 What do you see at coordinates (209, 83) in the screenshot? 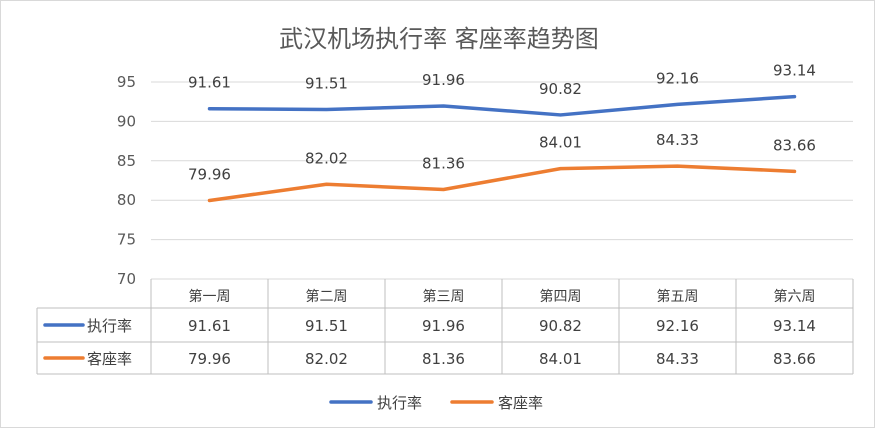
I see `data-label: 91.61` at bounding box center [209, 83].